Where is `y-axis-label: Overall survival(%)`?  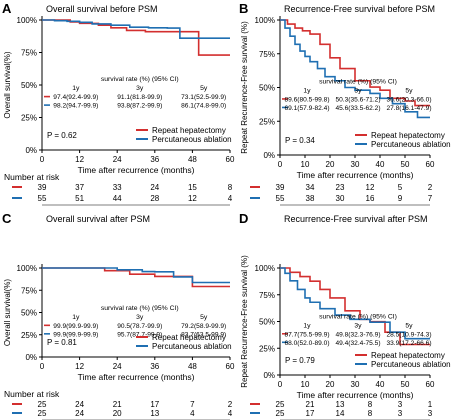 y-axis-label: Overall survival(%) is located at coordinates (7, 84).